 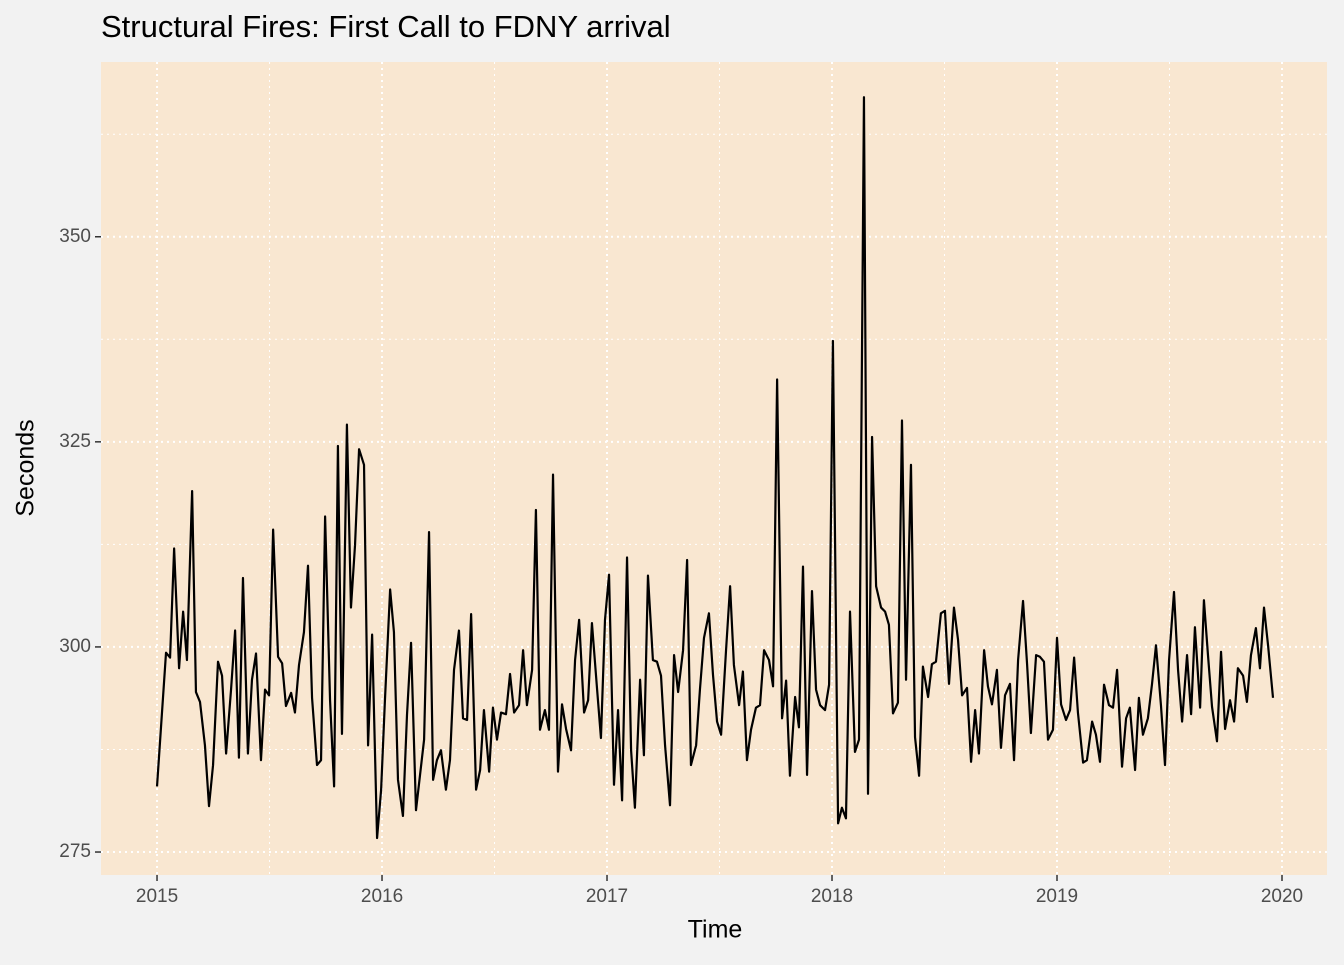 What do you see at coordinates (832, 896) in the screenshot?
I see `x-tick-label: 2018` at bounding box center [832, 896].